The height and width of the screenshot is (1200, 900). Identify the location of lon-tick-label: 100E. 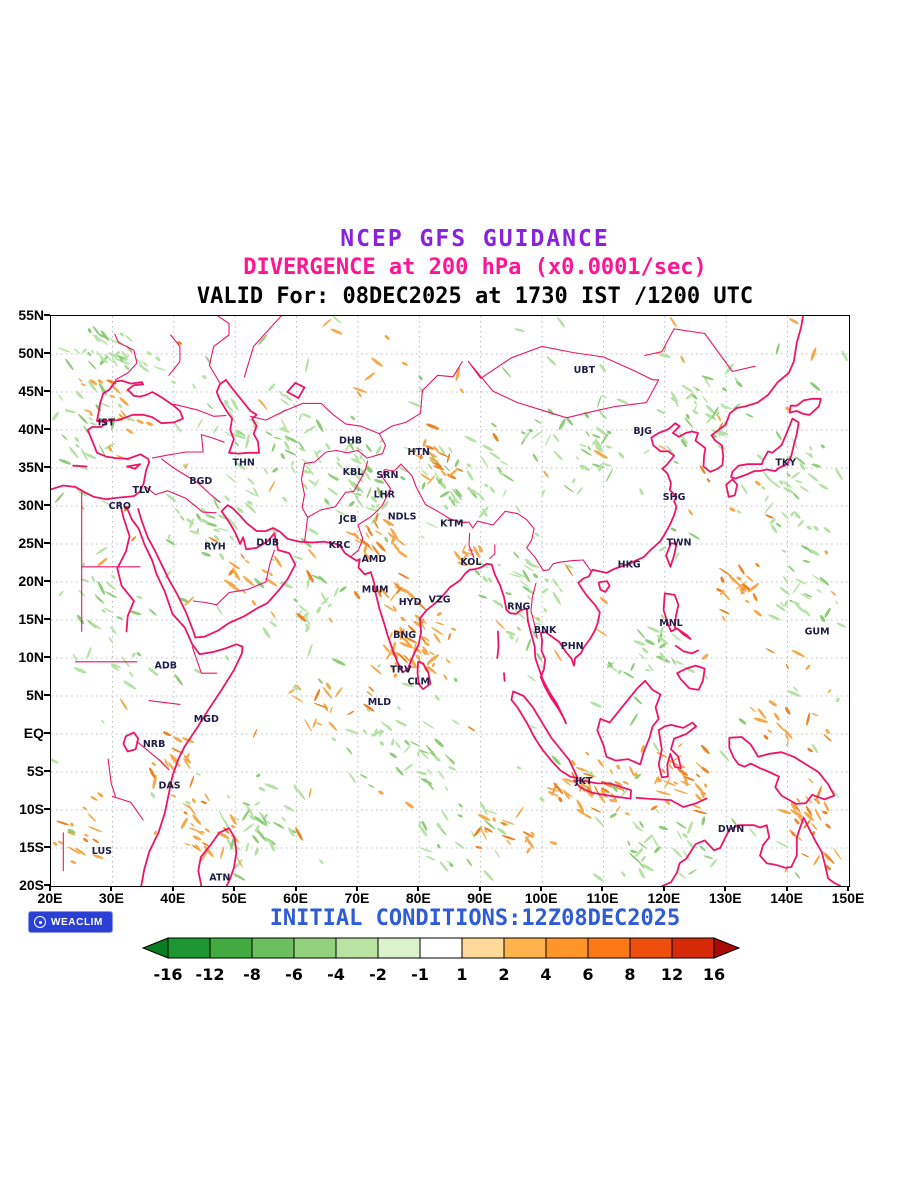
(541, 898).